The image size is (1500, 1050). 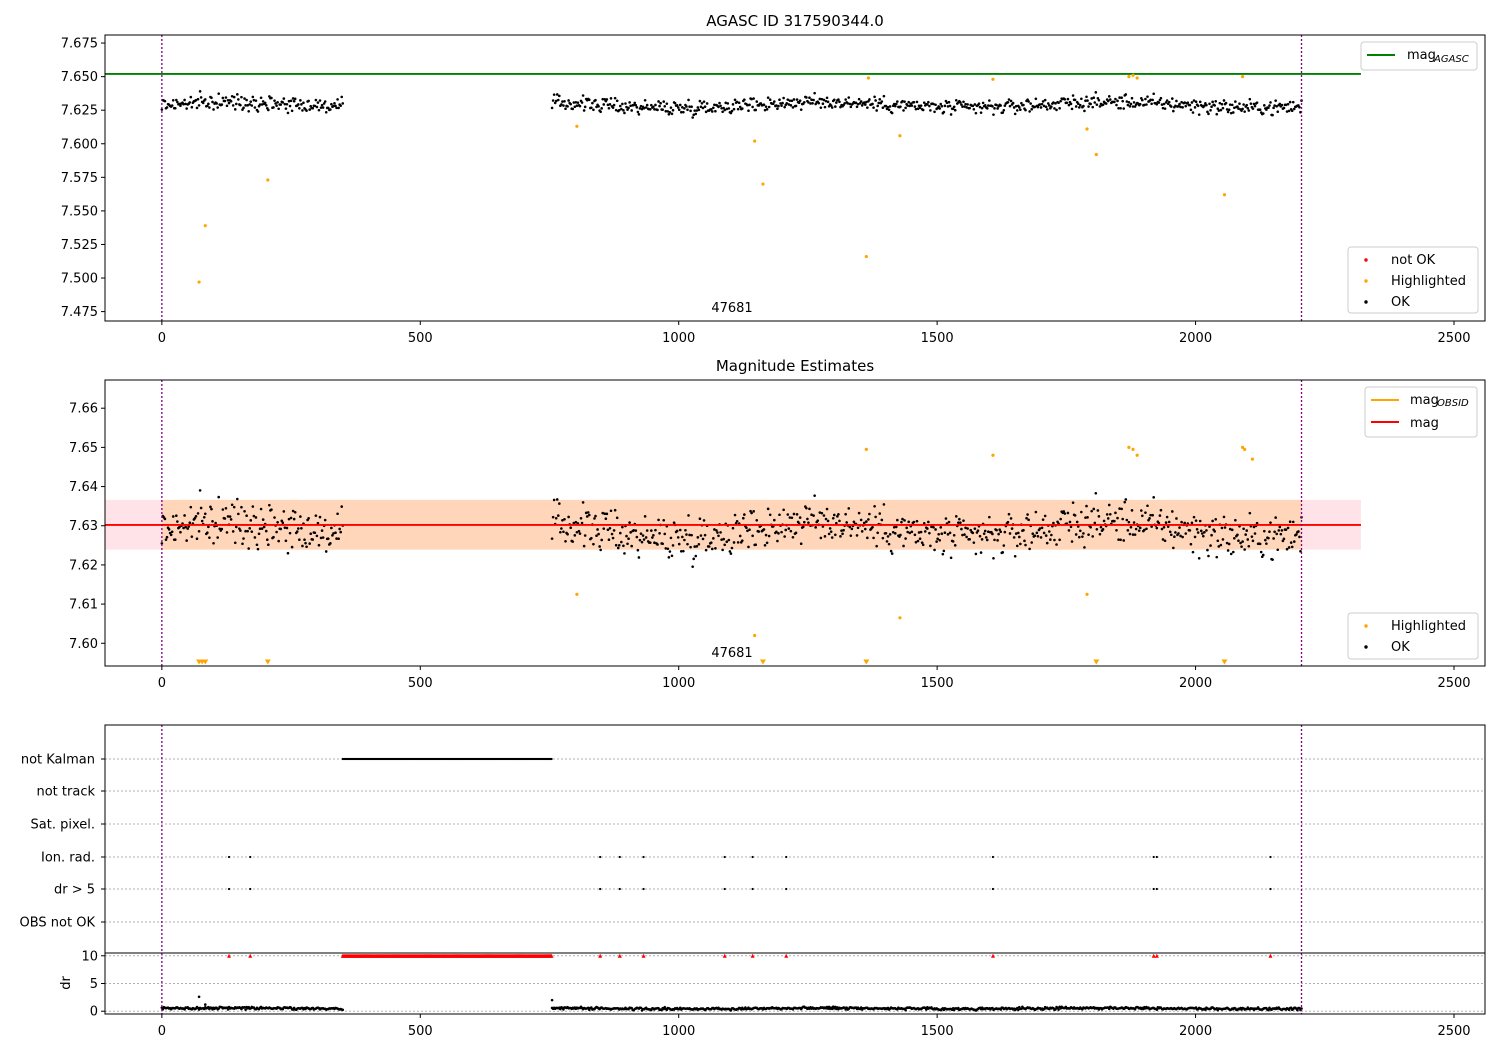 What do you see at coordinates (1453, 403) in the screenshot?
I see `legend-mag-obsid-sub: OBSID` at bounding box center [1453, 403].